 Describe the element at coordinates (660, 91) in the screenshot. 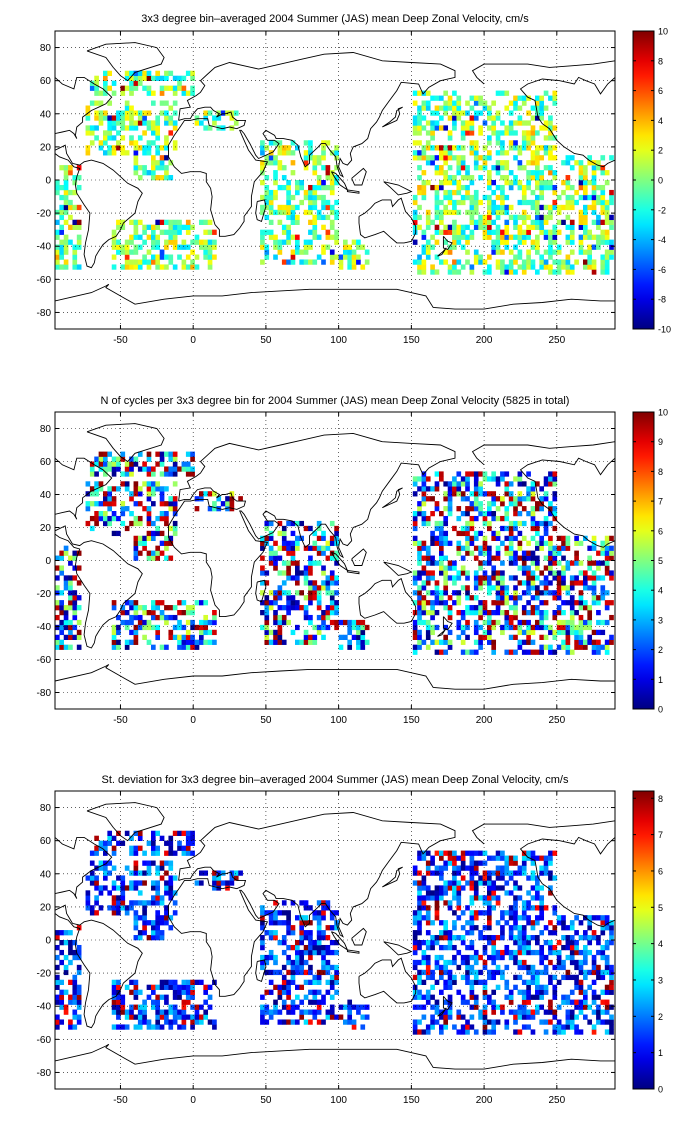

I see `colorbar-tick-label: 6` at that location.